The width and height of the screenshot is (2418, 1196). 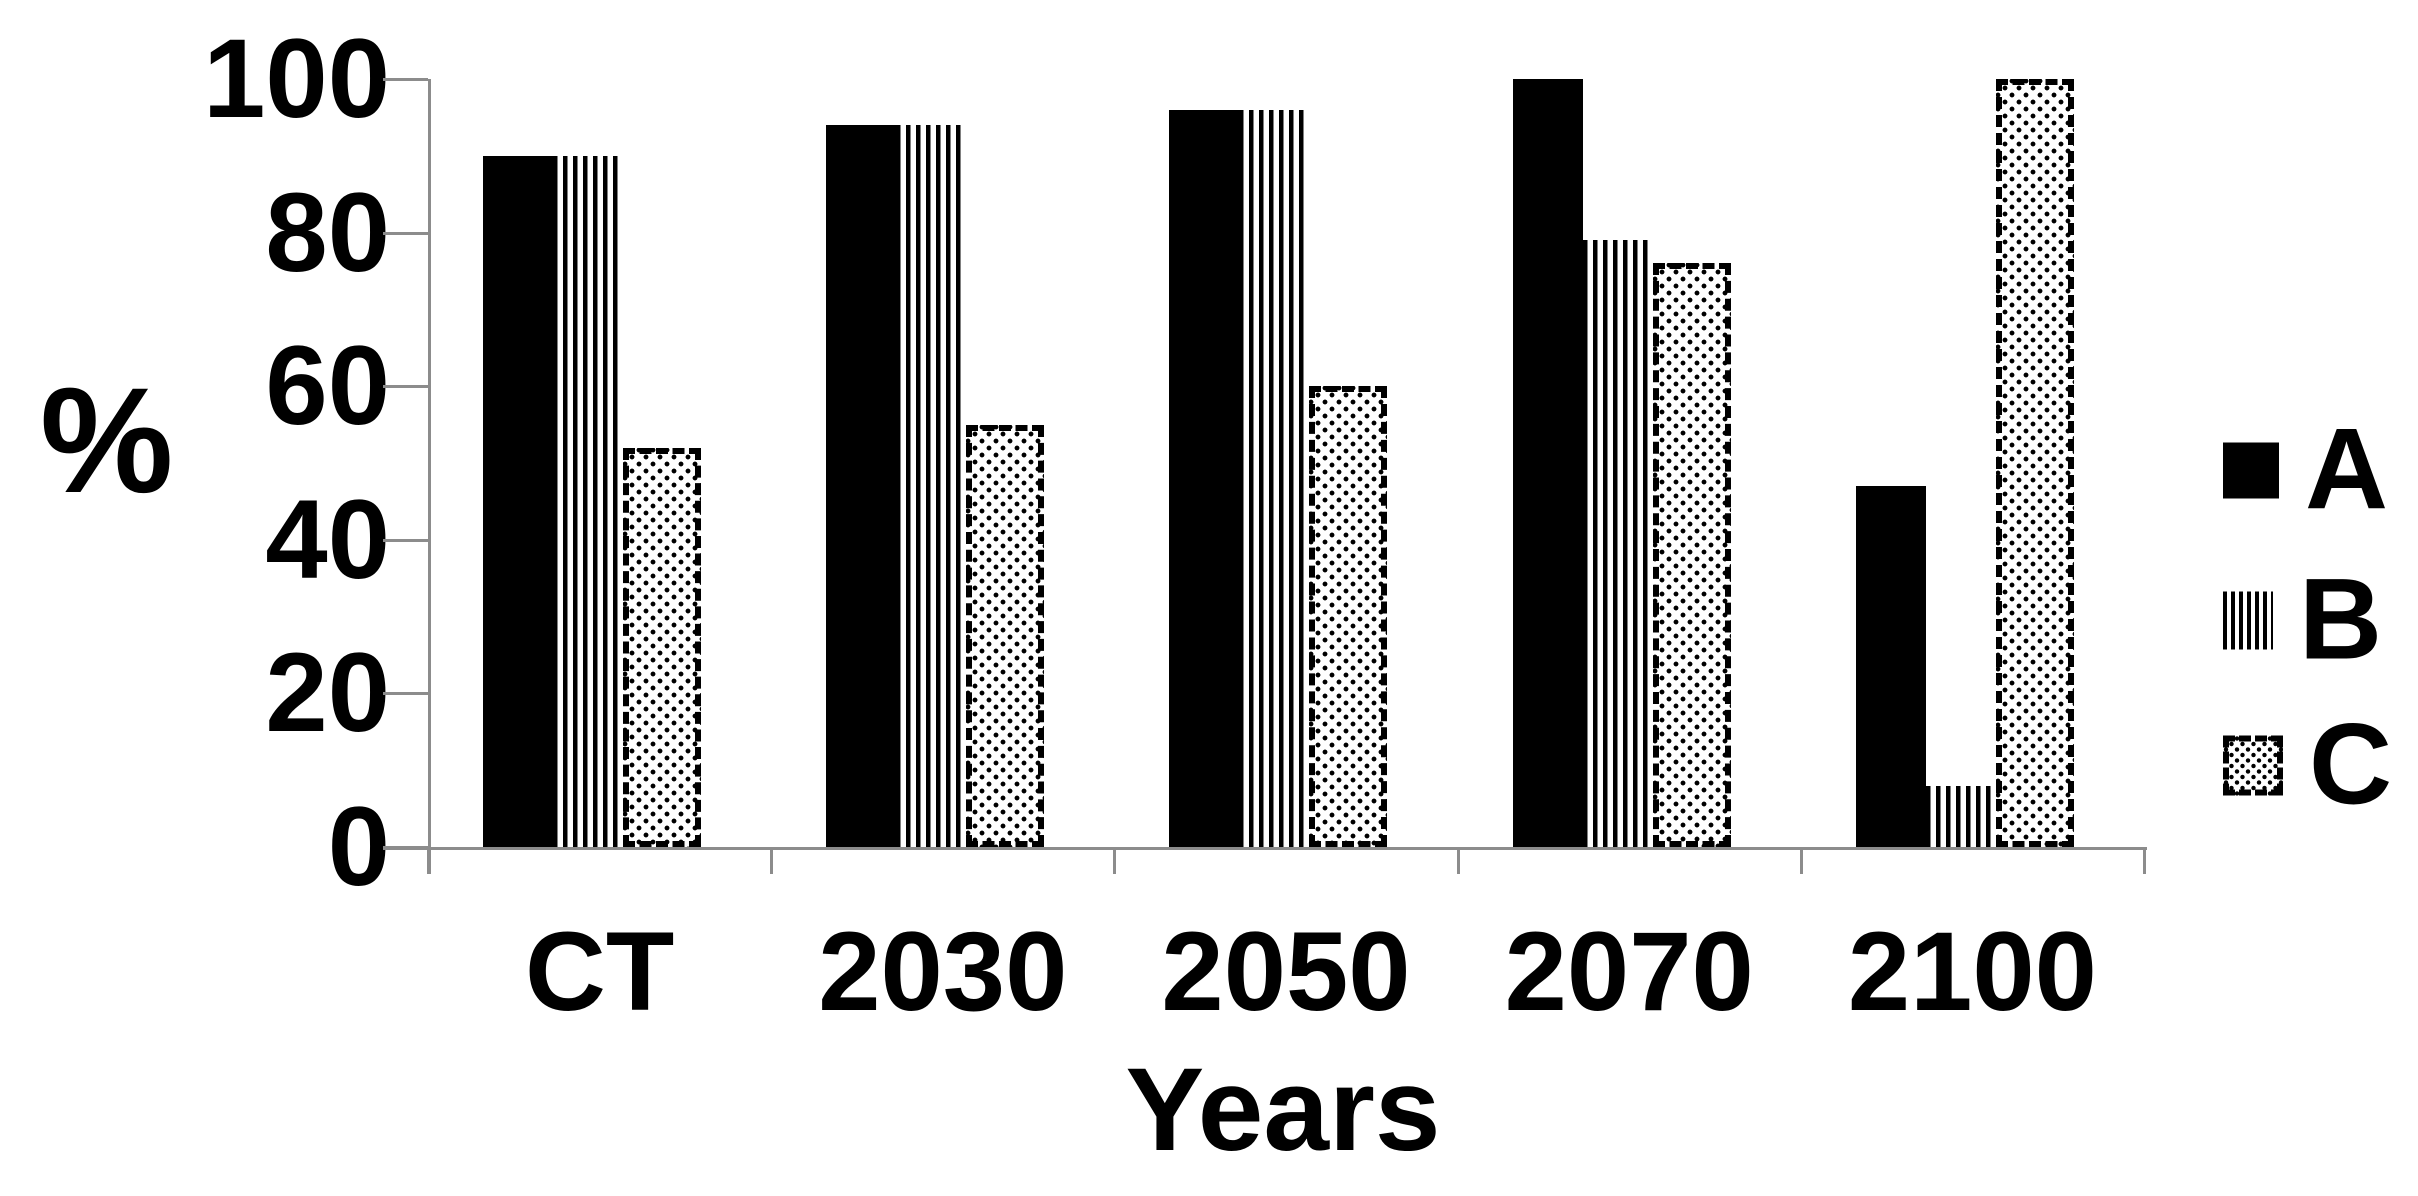 I want to click on bar-A-2030, so click(x=861, y=486).